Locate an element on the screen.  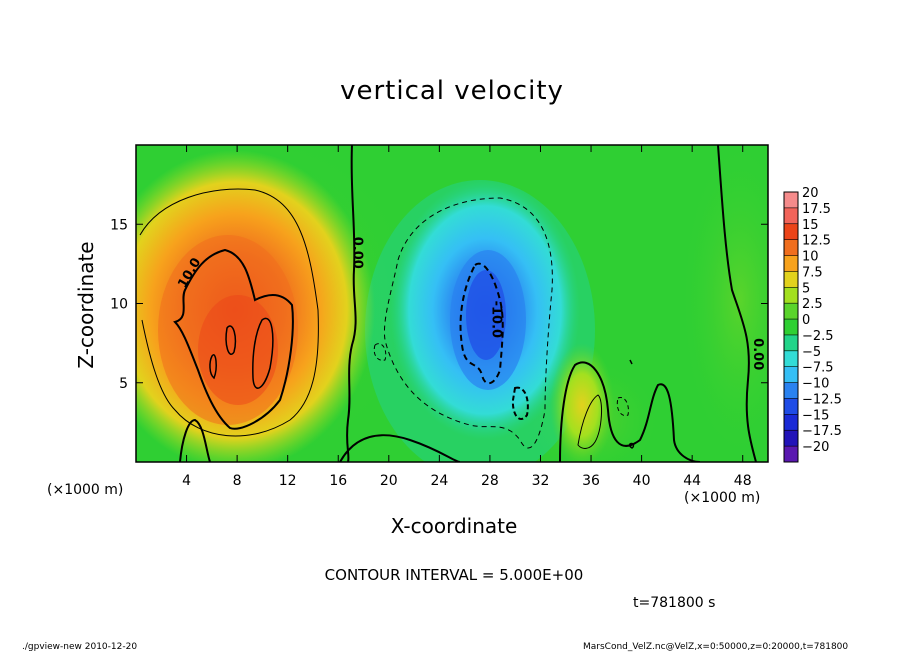
colorbar-label: −20 is located at coordinates (815, 447).